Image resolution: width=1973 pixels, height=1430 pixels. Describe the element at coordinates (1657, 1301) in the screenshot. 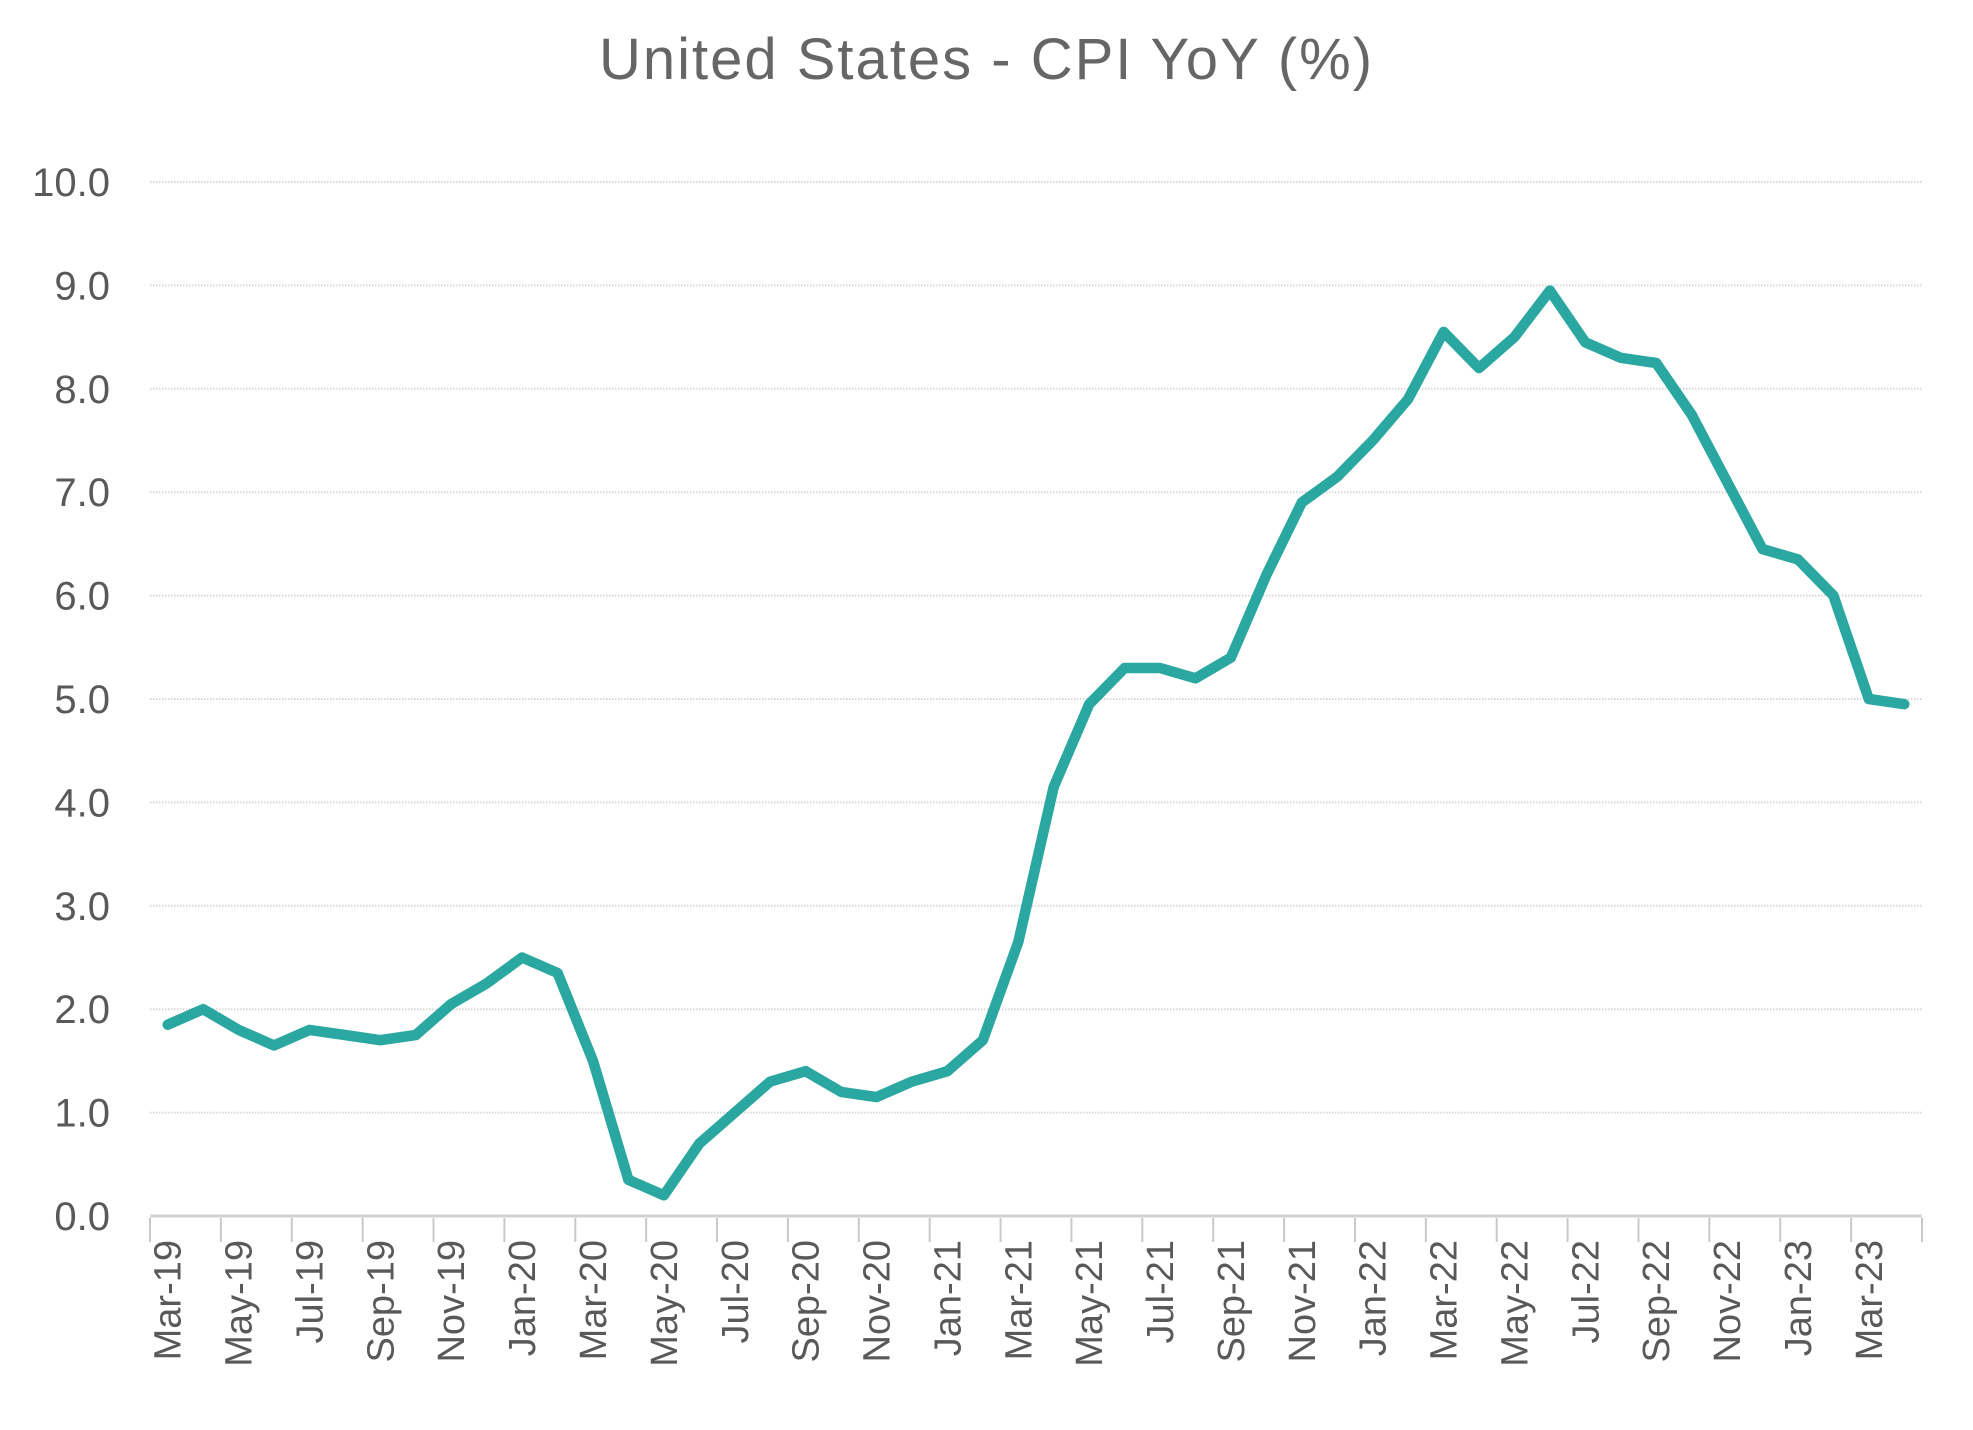

I see `x-axis-label: Sep-22` at that location.